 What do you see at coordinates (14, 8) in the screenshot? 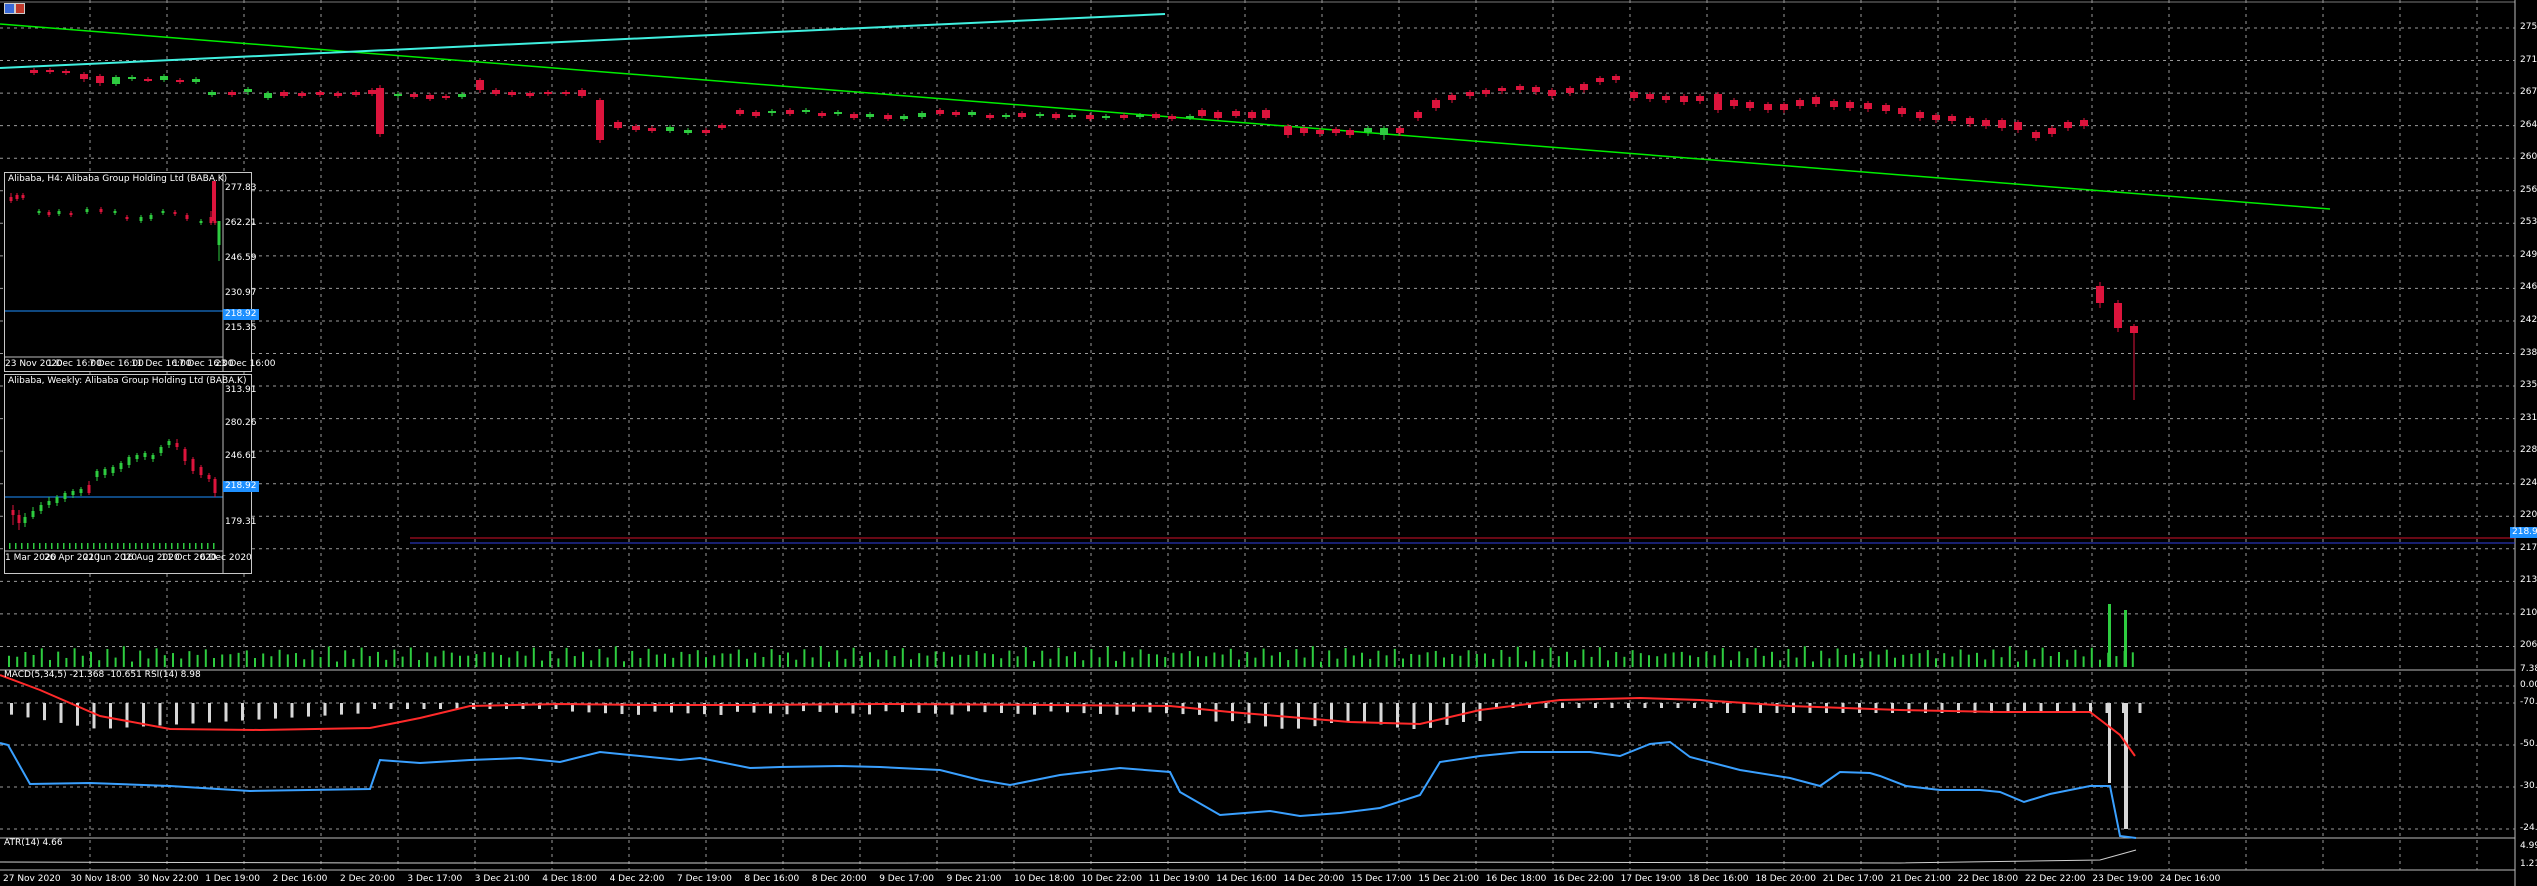
I see `chart-window-icon` at bounding box center [14, 8].